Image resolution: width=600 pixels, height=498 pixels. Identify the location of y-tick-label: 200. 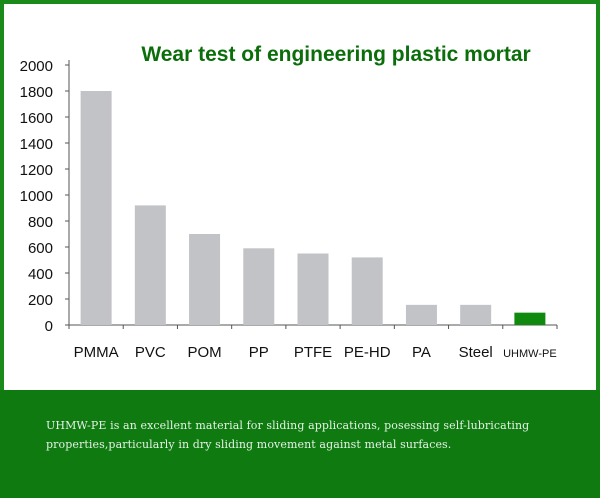
(40, 300).